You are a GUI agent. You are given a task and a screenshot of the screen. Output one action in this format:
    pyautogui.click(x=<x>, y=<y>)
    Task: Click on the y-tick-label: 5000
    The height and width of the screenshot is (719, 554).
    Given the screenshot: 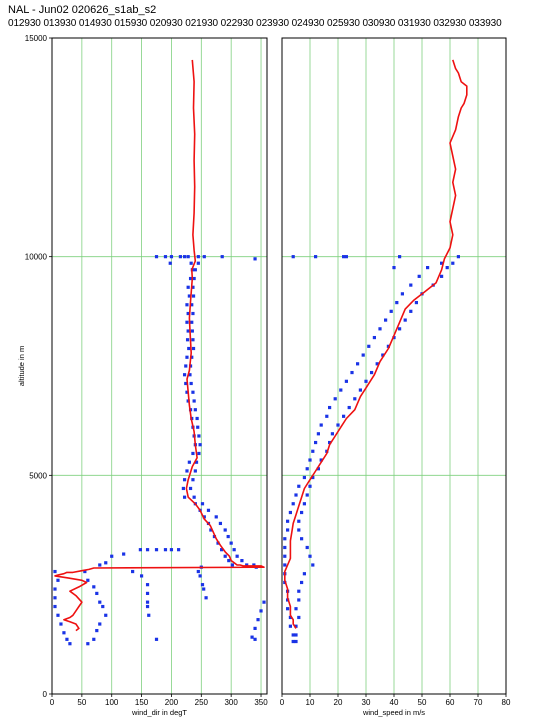 What is the action you would take?
    pyautogui.click(x=38, y=475)
    